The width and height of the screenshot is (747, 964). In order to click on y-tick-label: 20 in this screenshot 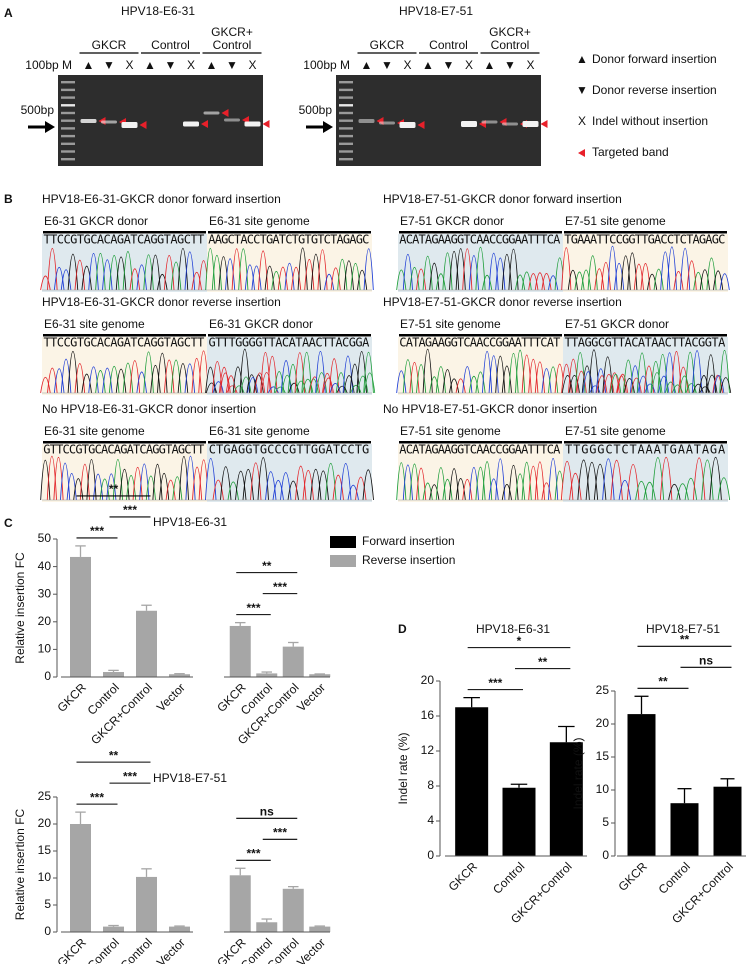, I will do `click(603, 723)`.